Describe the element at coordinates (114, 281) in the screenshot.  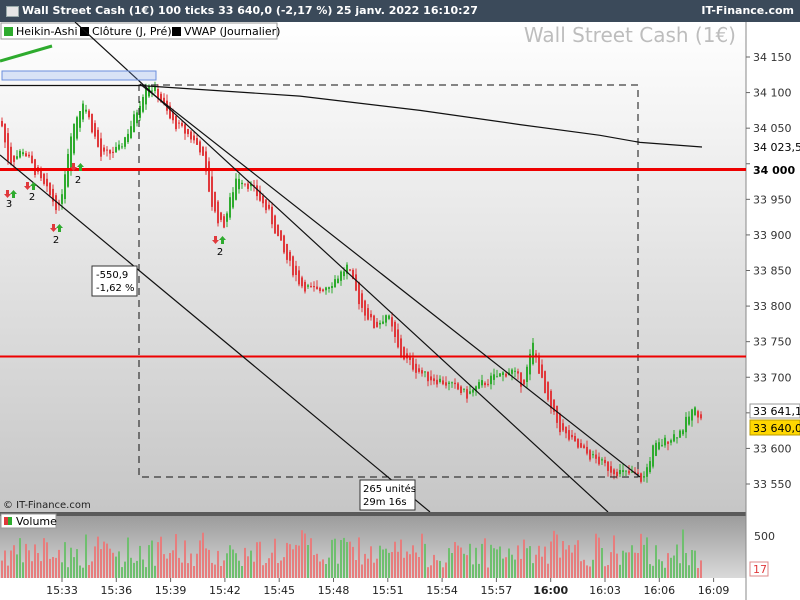
I see `change-annotation: -550,9 -1,62 %` at that location.